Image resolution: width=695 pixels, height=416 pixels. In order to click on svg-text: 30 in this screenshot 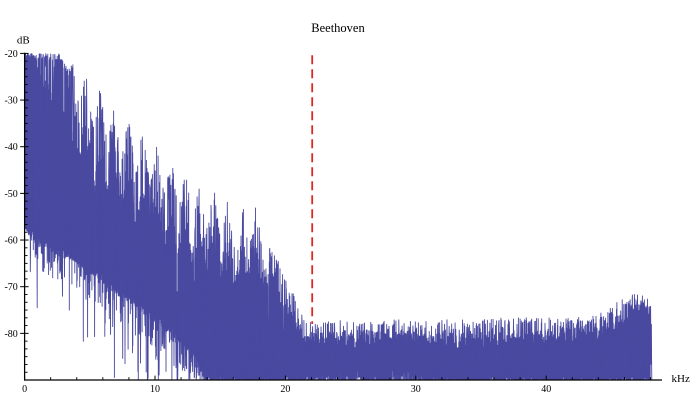, I will do `click(416, 389)`.